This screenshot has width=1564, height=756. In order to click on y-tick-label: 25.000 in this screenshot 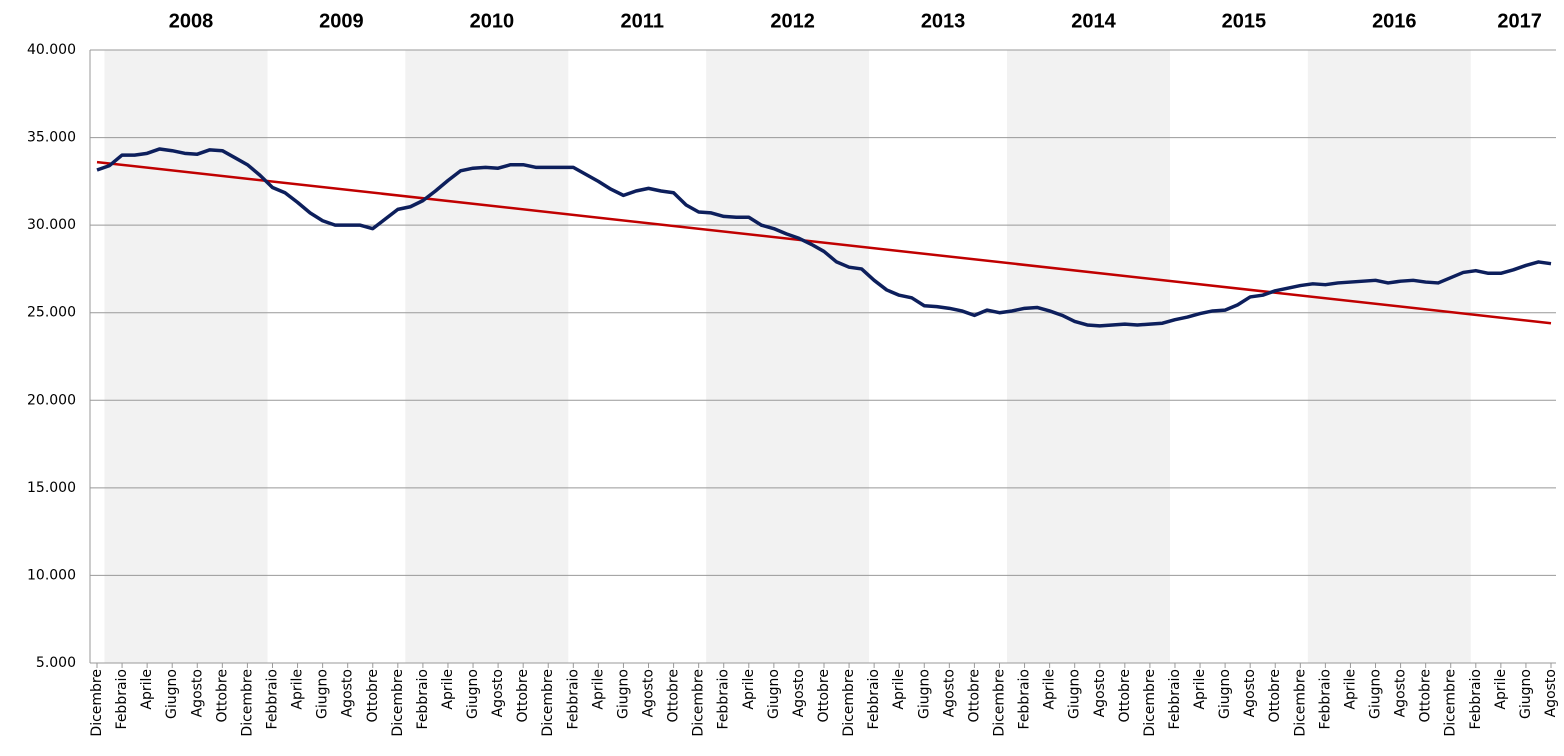, I will do `click(51, 313)`.